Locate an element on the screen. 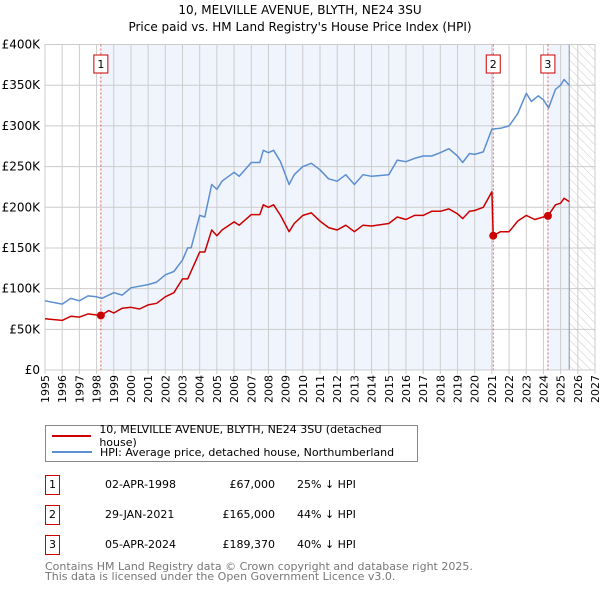 The width and height of the screenshot is (600, 590). x-tick-label: 2025 is located at coordinates (561, 389).